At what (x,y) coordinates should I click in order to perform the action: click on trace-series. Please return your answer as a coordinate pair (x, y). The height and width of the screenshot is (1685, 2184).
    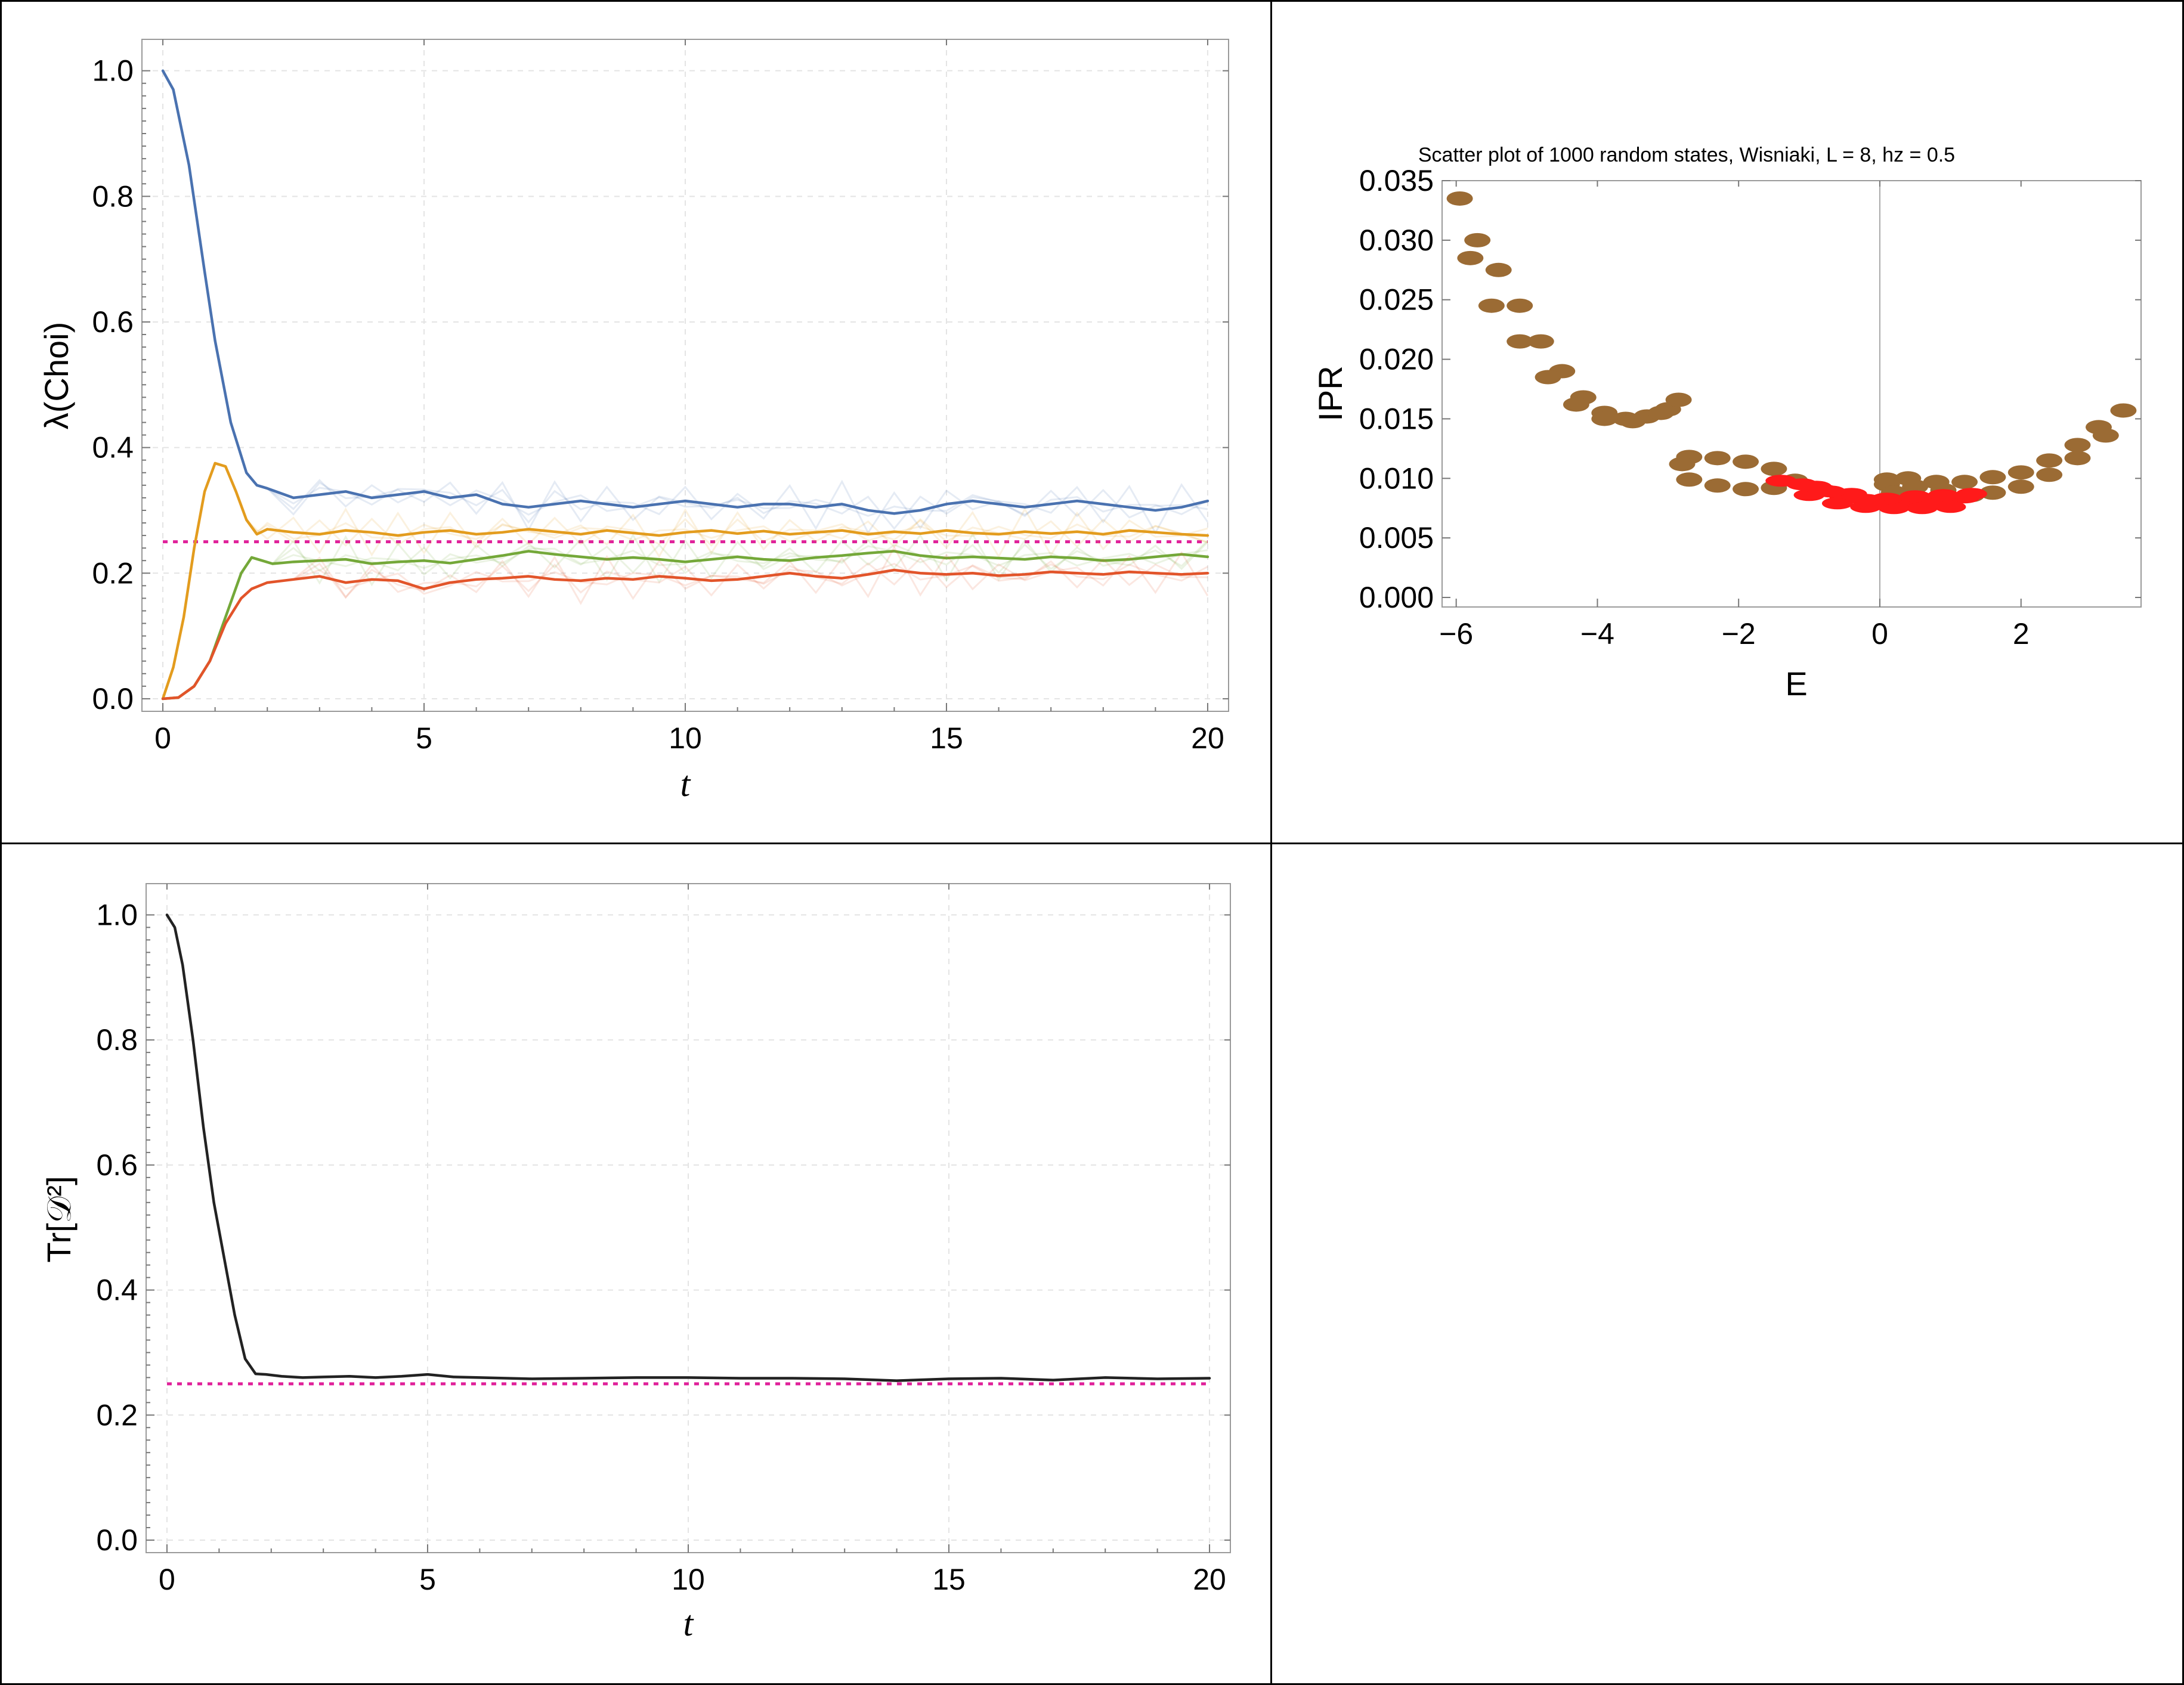
    Looking at the image, I should click on (688, 1148).